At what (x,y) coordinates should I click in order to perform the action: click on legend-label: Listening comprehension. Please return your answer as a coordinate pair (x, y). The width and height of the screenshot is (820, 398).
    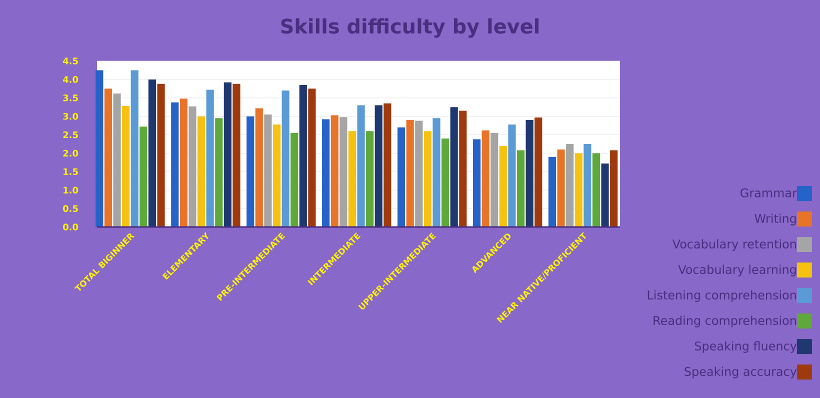
    Looking at the image, I should click on (722, 296).